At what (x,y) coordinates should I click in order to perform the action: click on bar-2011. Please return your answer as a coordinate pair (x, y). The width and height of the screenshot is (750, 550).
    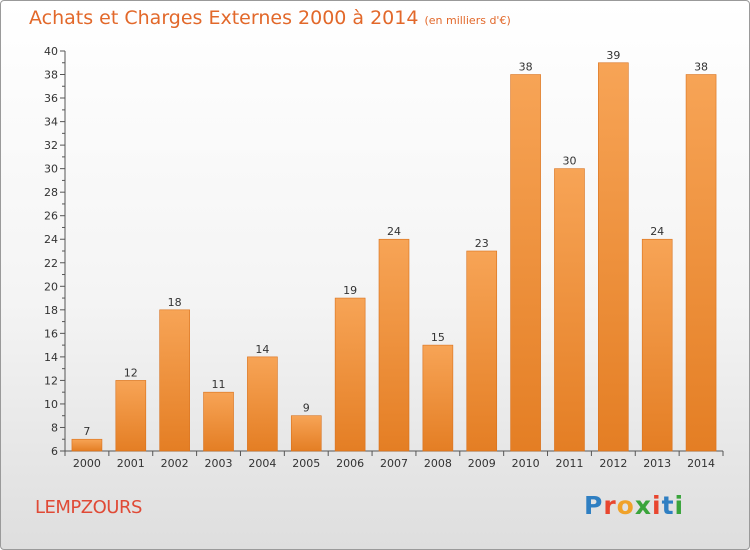
    Looking at the image, I should click on (569, 310).